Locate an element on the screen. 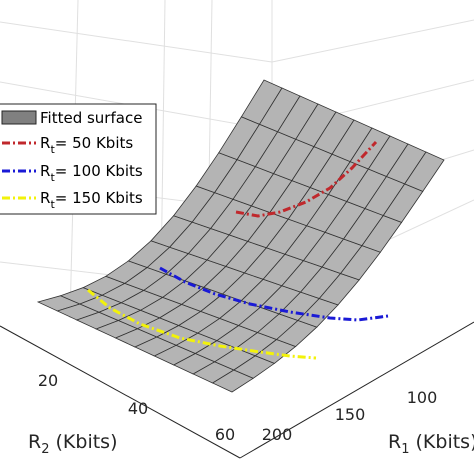 Image resolution: width=474 pixels, height=474 pixels. r2-tick-label: 20 is located at coordinates (48, 380).